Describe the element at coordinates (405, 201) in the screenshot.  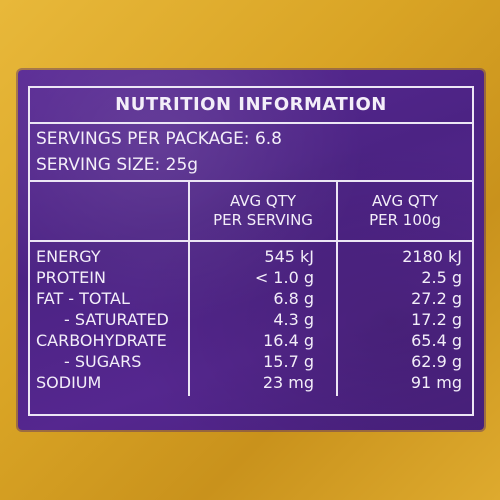
I see `header-per-100g-line1: AVG QTY` at that location.